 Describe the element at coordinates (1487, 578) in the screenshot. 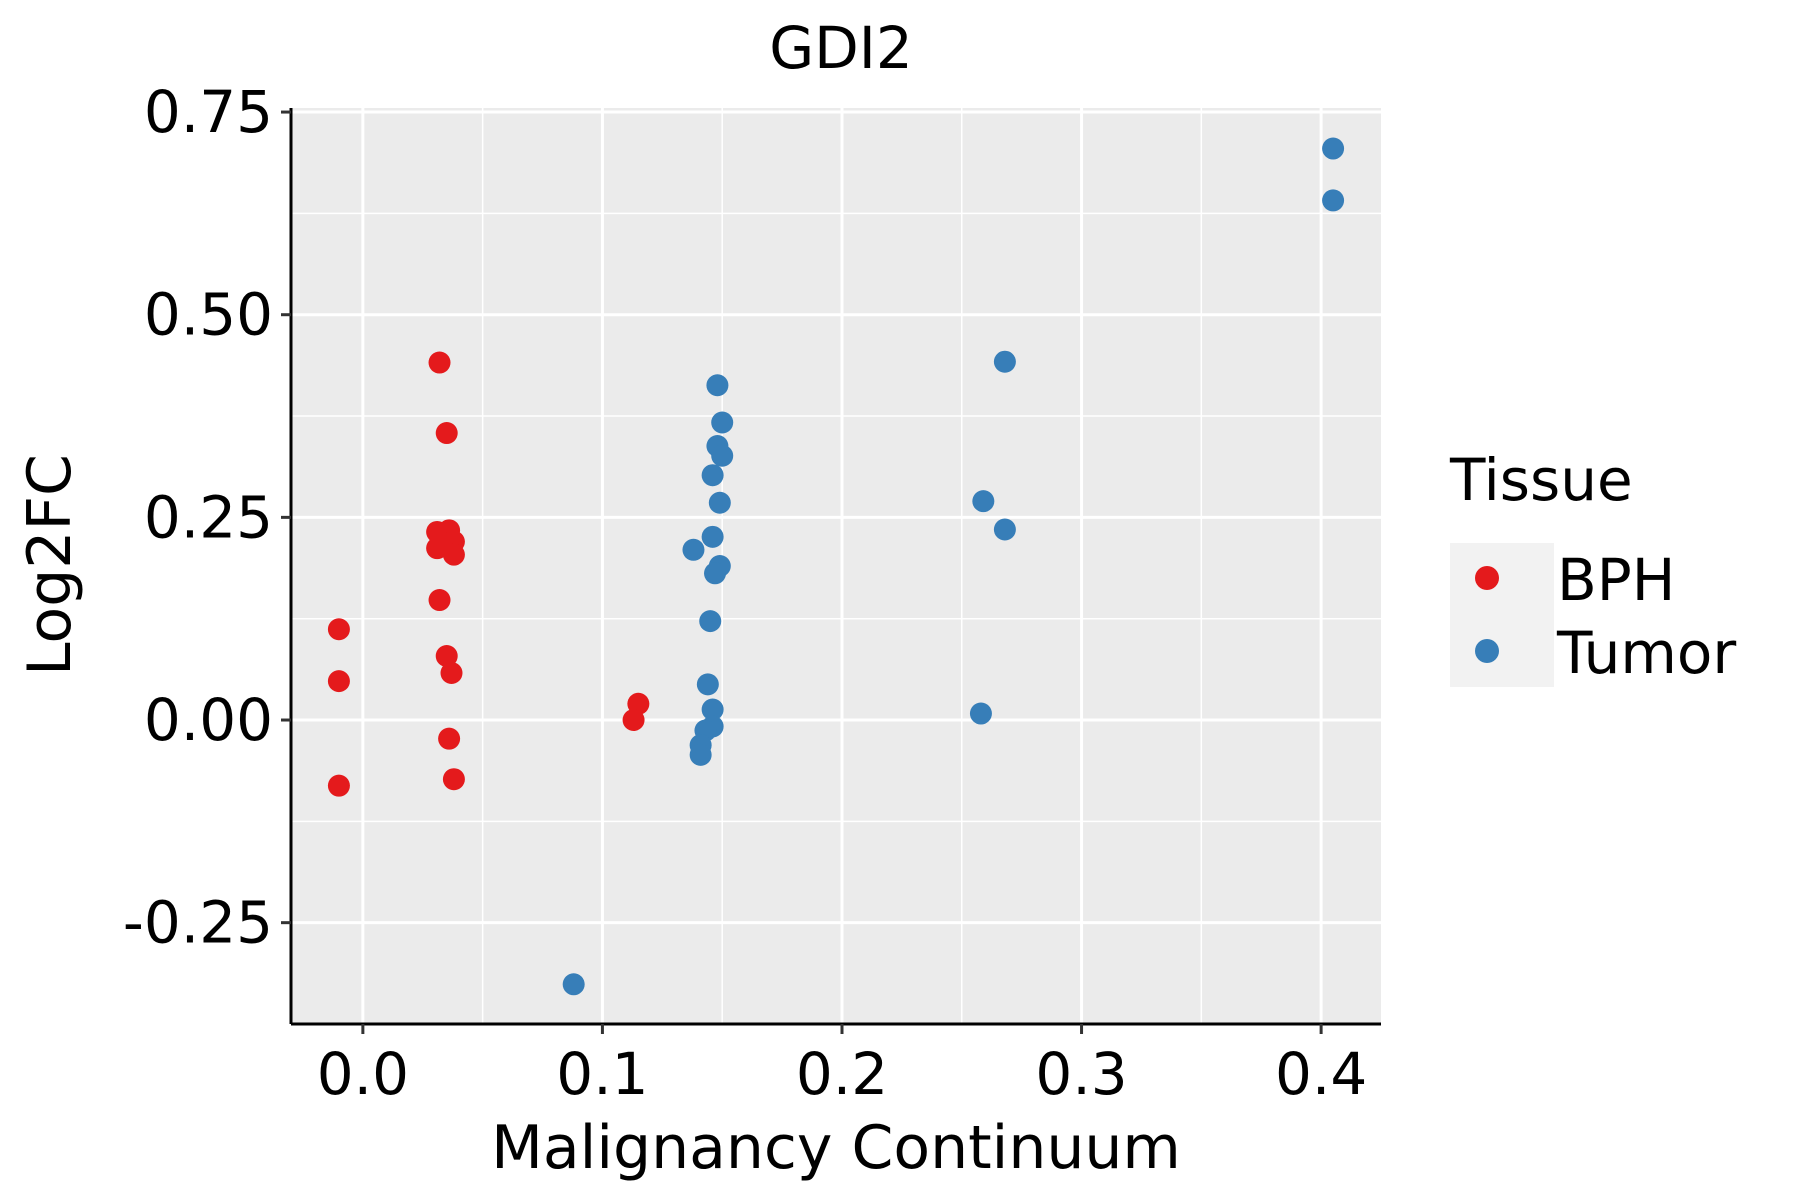

I see `legend-key-bph` at that location.